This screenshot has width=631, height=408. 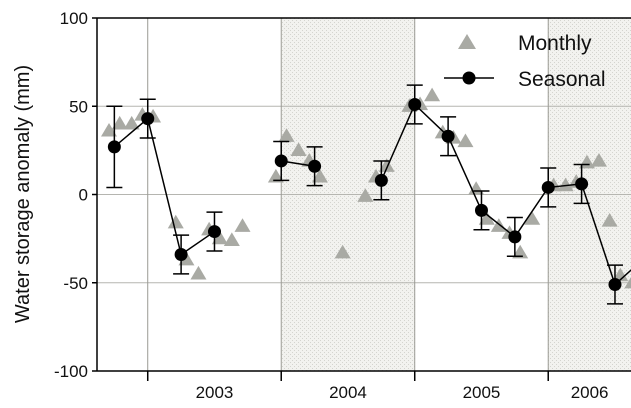 What do you see at coordinates (525, 61) in the screenshot?
I see `legend: Monthly Seasonal` at bounding box center [525, 61].